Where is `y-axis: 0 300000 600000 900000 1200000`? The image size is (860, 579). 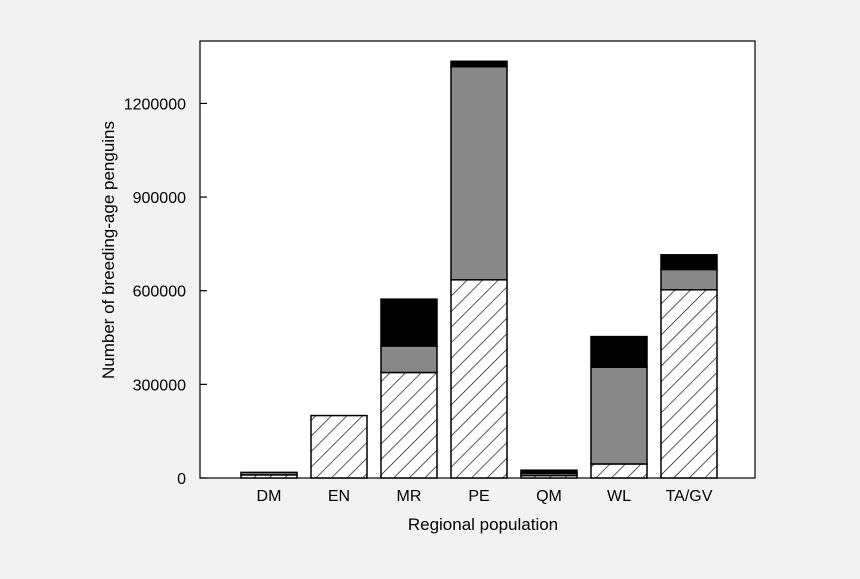 y-axis: 0 300000 600000 900000 1200000 is located at coordinates (165, 292).